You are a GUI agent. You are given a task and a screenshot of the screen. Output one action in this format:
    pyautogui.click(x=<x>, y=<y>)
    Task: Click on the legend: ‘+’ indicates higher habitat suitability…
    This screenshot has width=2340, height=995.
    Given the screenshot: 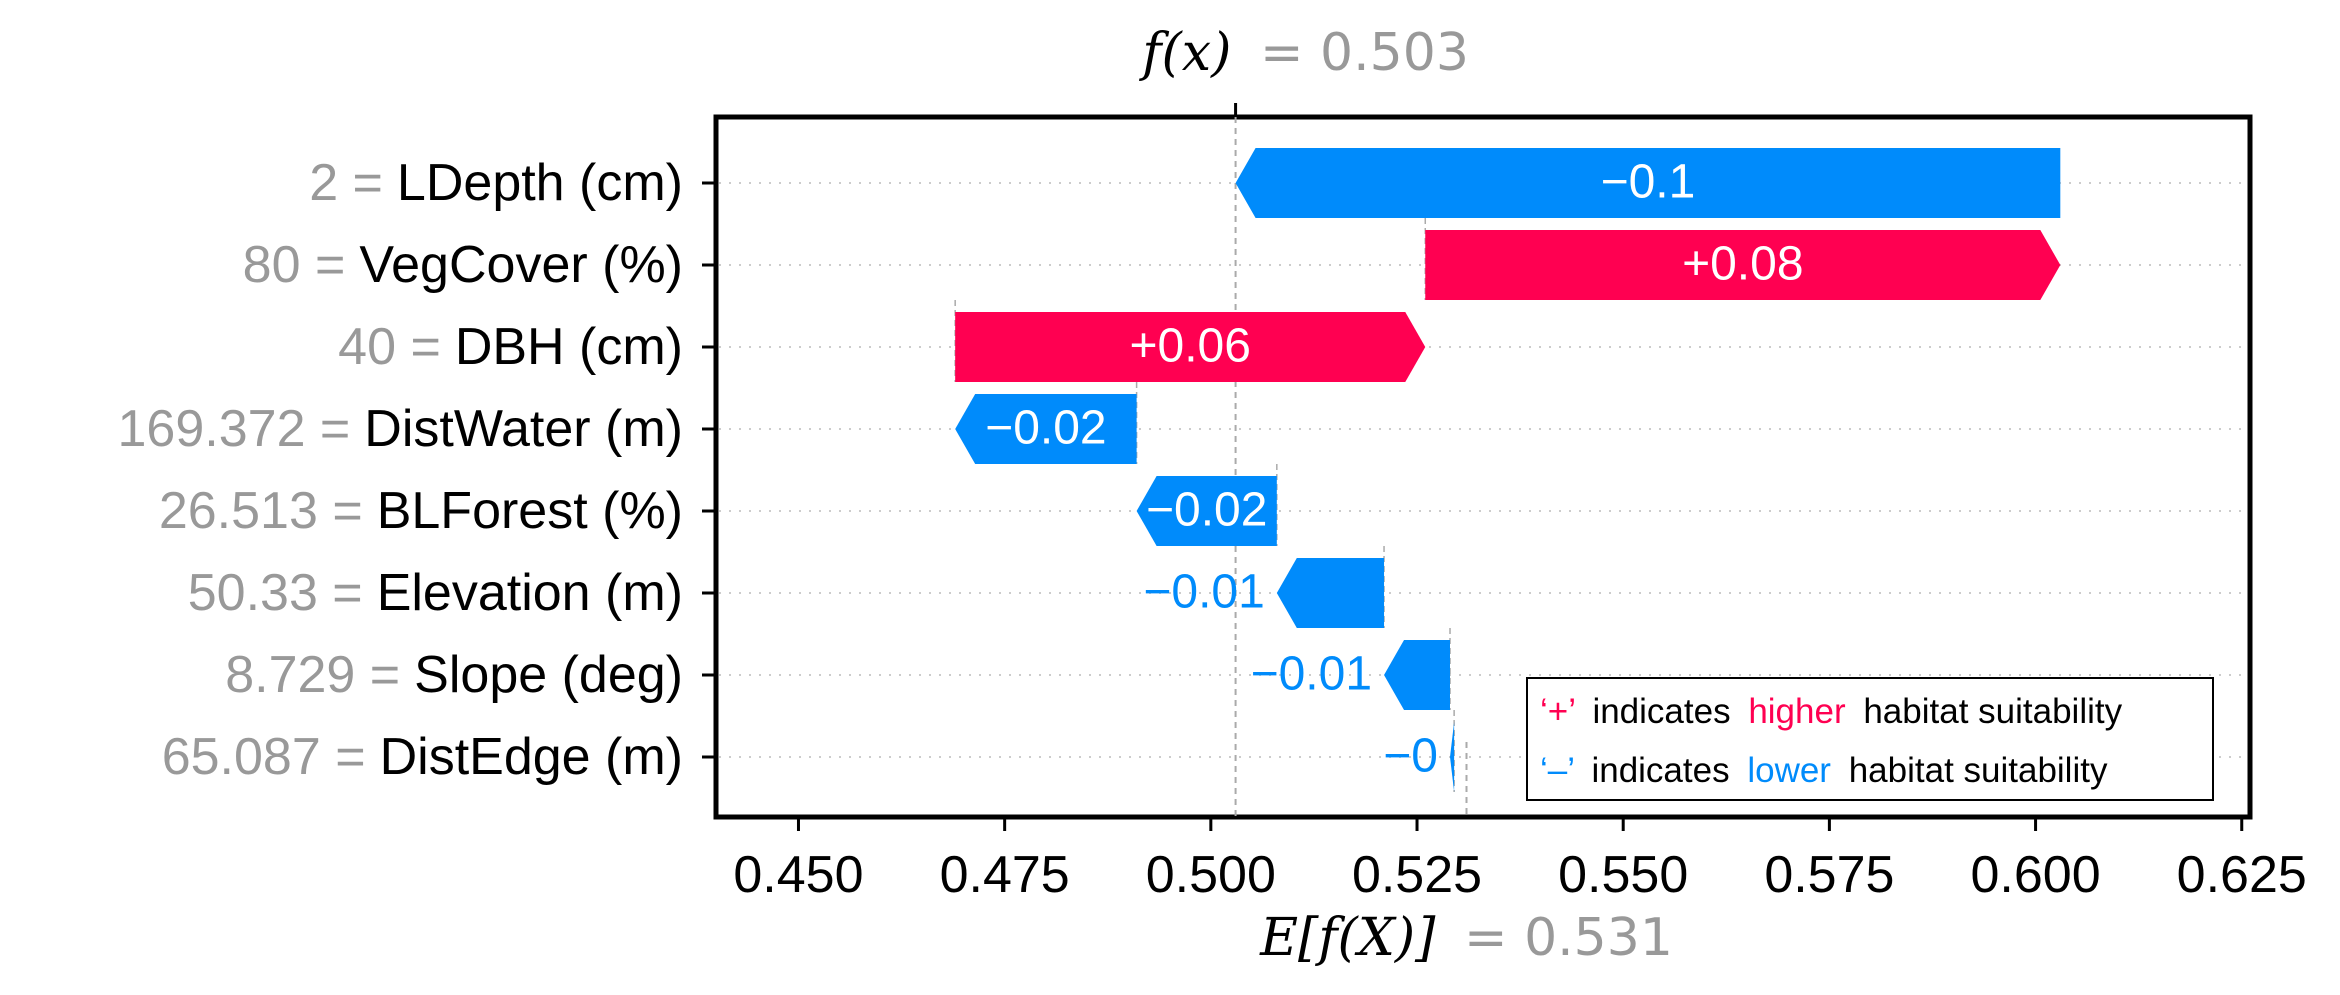 What is the action you would take?
    pyautogui.click(x=1870, y=739)
    